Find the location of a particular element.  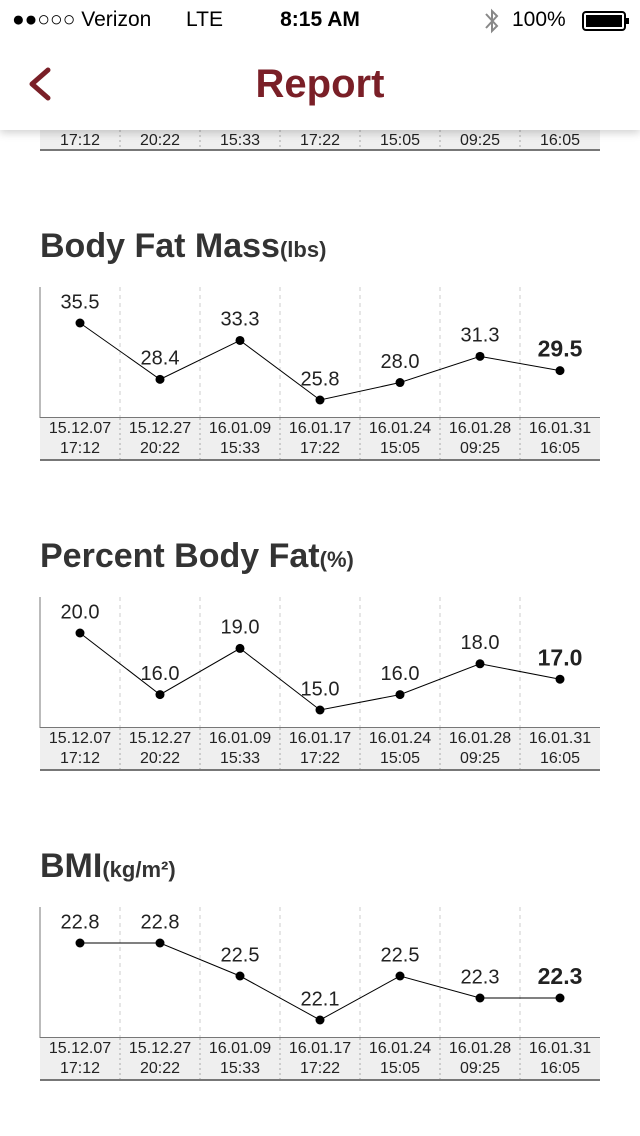

chart-unit: (kg/m²) is located at coordinates (139, 869).